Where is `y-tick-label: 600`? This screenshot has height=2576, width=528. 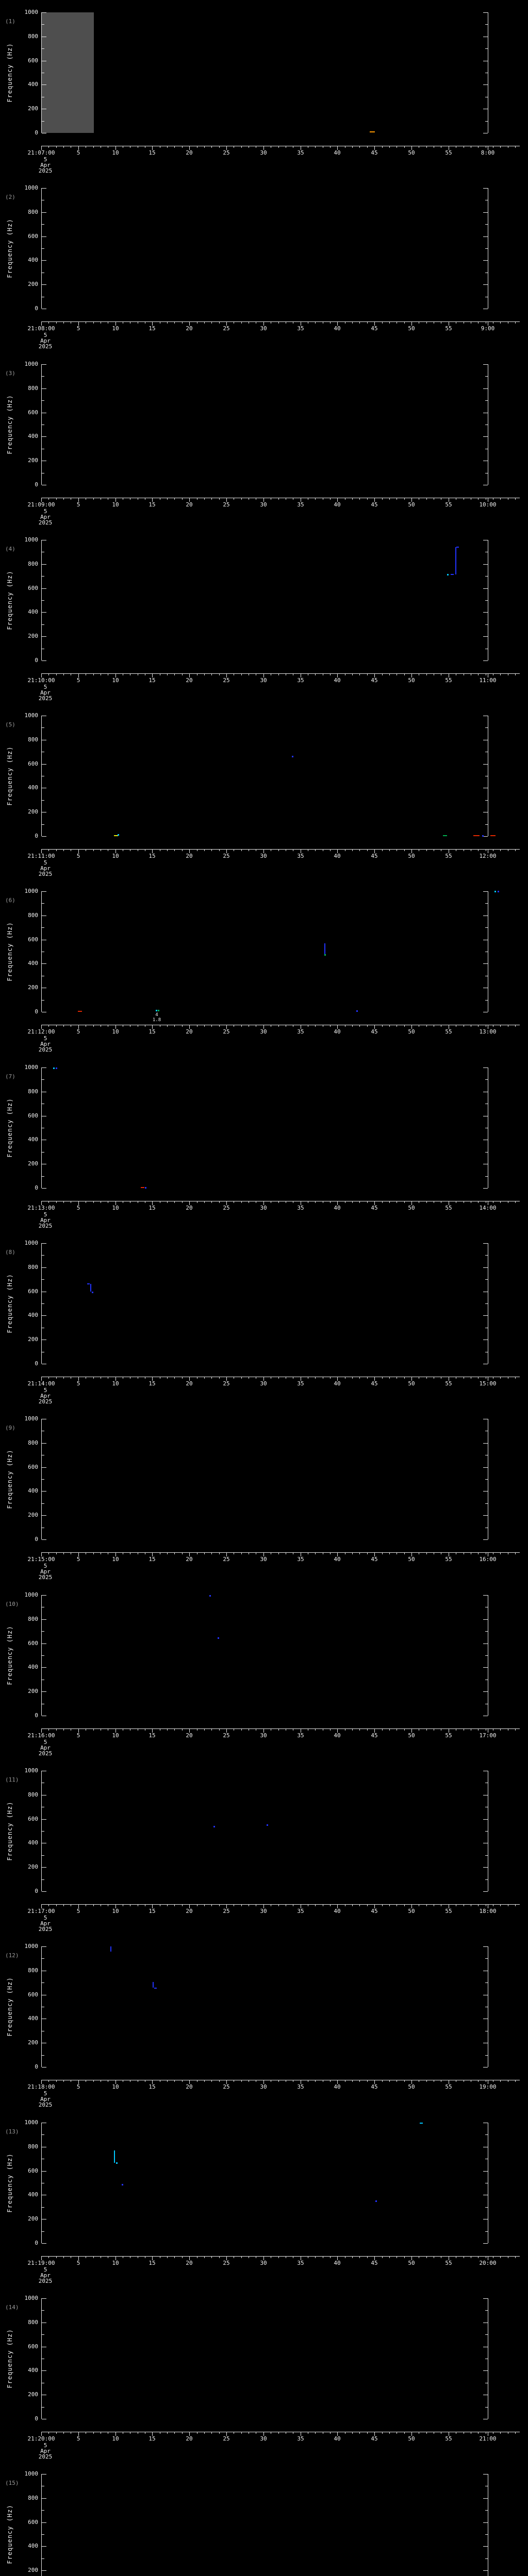
y-tick-label: 600 is located at coordinates (33, 588).